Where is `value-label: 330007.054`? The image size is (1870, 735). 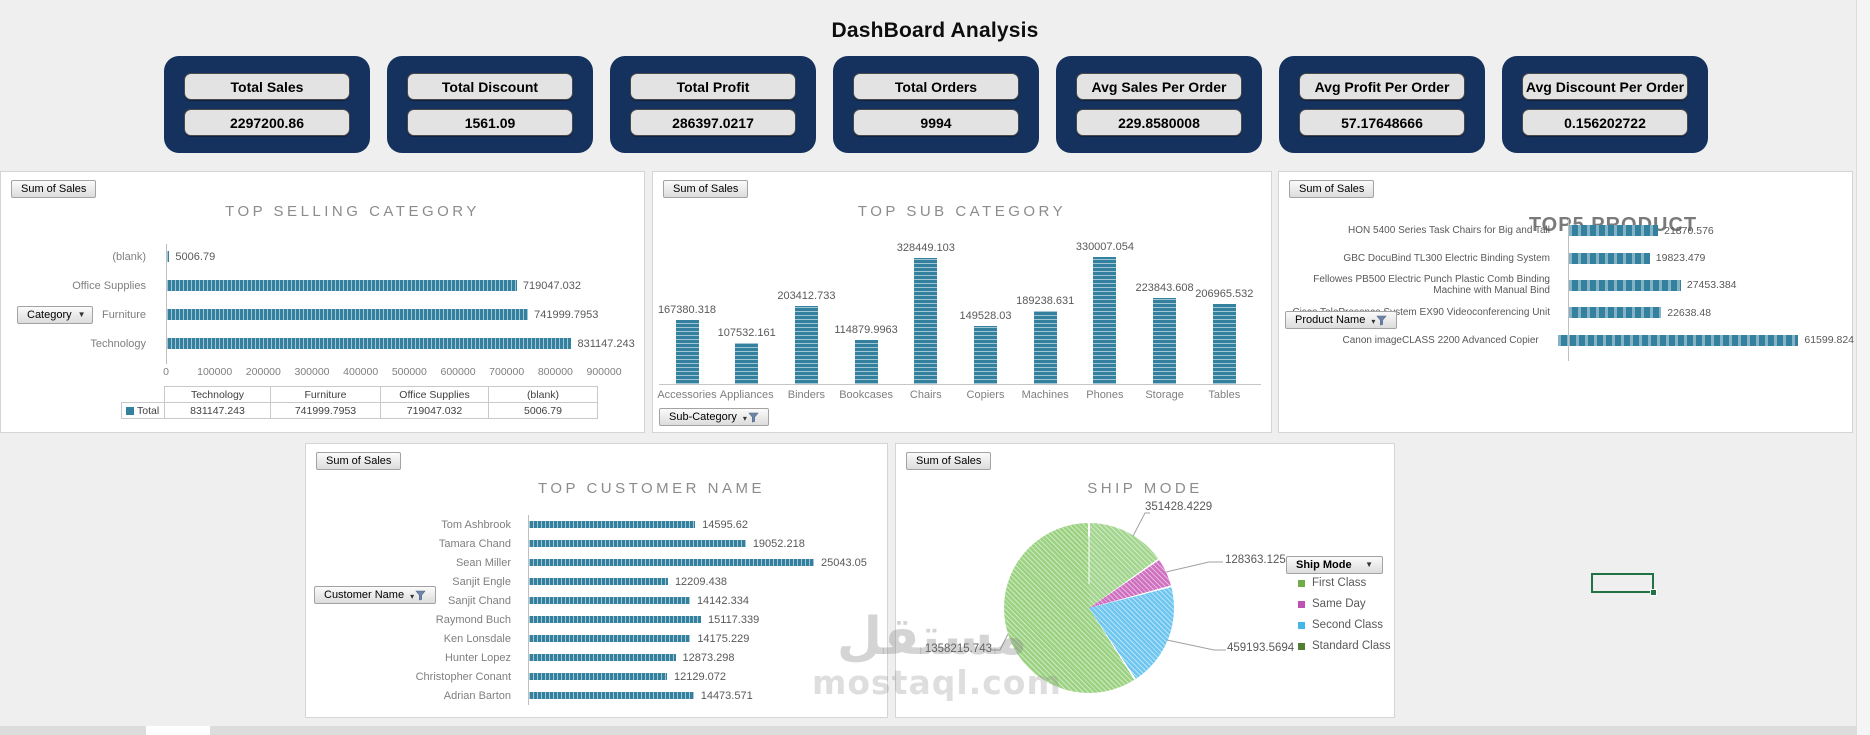
value-label: 330007.054 is located at coordinates (1104, 247).